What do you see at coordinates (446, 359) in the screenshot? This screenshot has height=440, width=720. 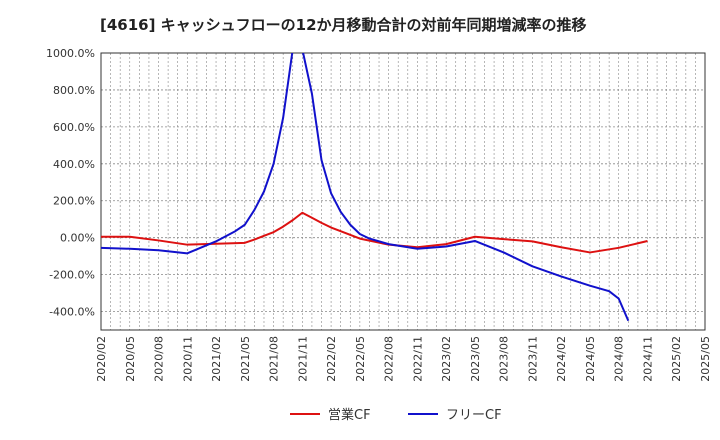 I see `x-tick-label: 2023/02` at bounding box center [446, 359].